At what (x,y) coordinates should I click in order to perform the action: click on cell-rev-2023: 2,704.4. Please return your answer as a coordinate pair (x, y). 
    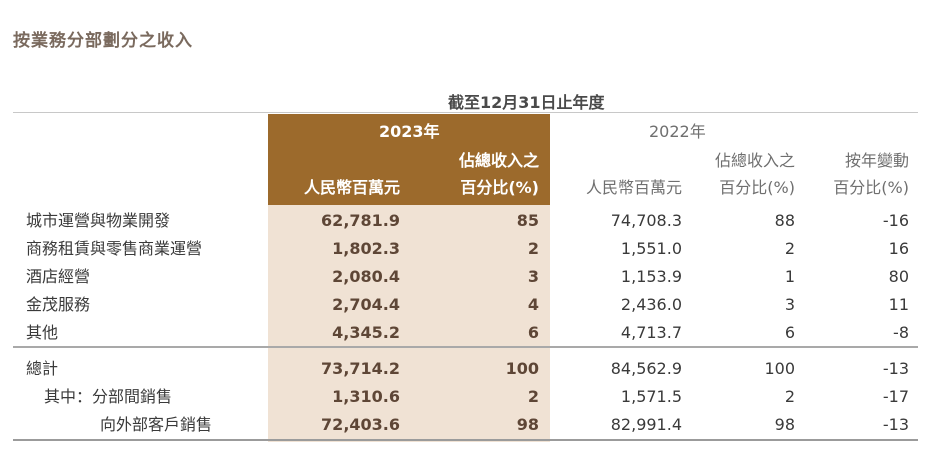
    Looking at the image, I should click on (366, 304).